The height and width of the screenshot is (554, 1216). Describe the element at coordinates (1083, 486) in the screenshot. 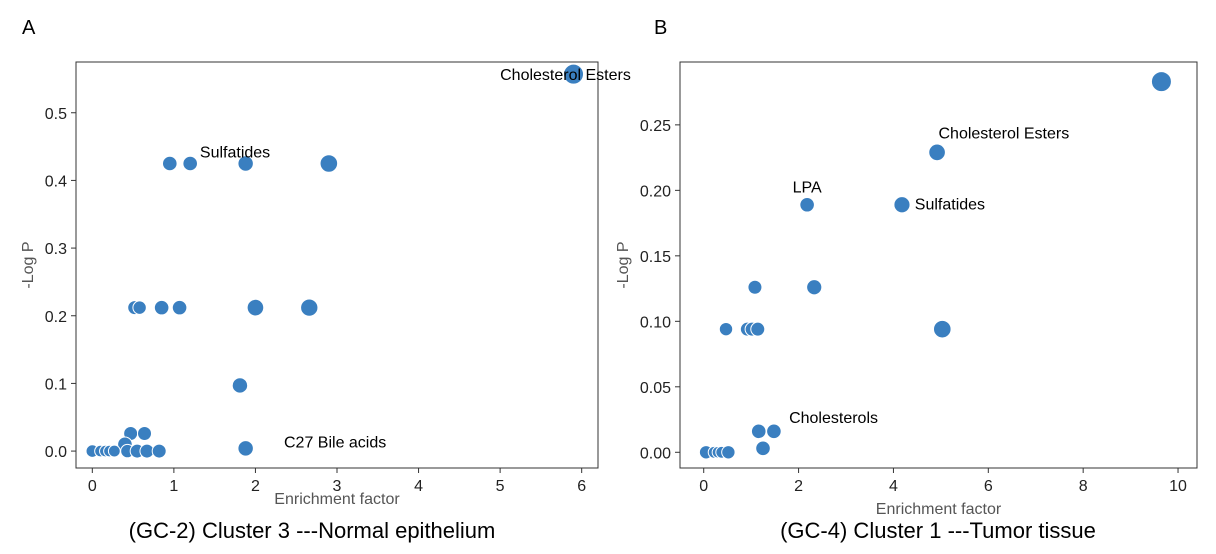

I see `x-tick-label: 8` at that location.